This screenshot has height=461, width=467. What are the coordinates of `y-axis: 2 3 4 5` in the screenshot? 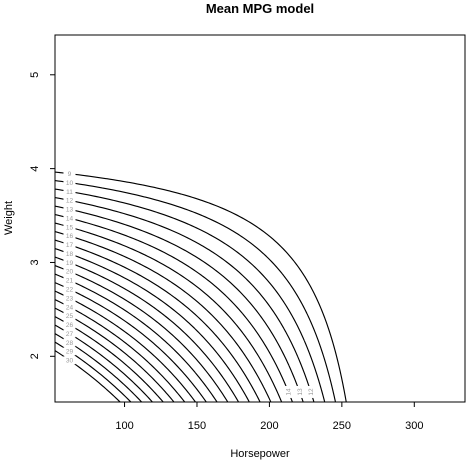 It's located at (42, 215).